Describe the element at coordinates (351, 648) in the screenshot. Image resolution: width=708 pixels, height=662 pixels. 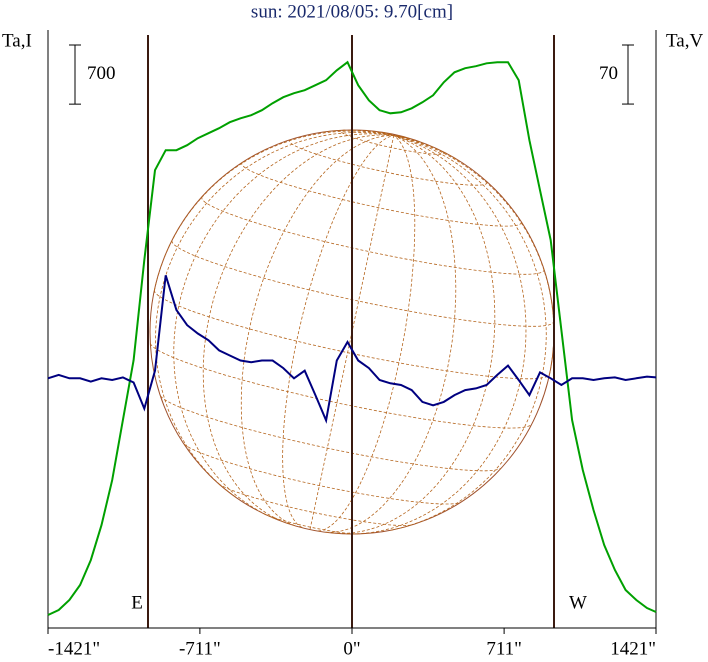
I see `x-tick-label: 0"` at that location.